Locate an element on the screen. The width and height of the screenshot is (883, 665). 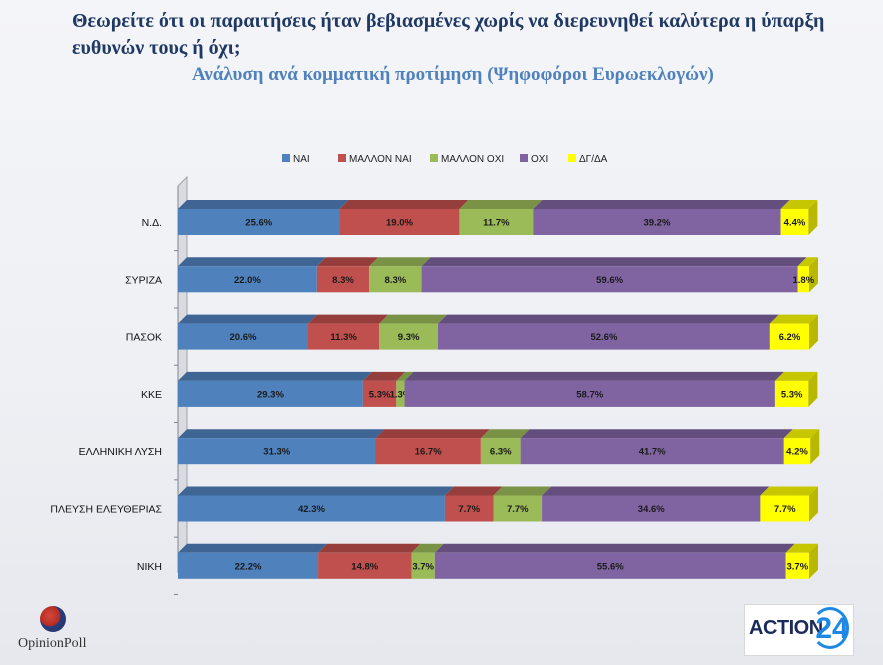
data-label: 22.0% is located at coordinates (247, 280).